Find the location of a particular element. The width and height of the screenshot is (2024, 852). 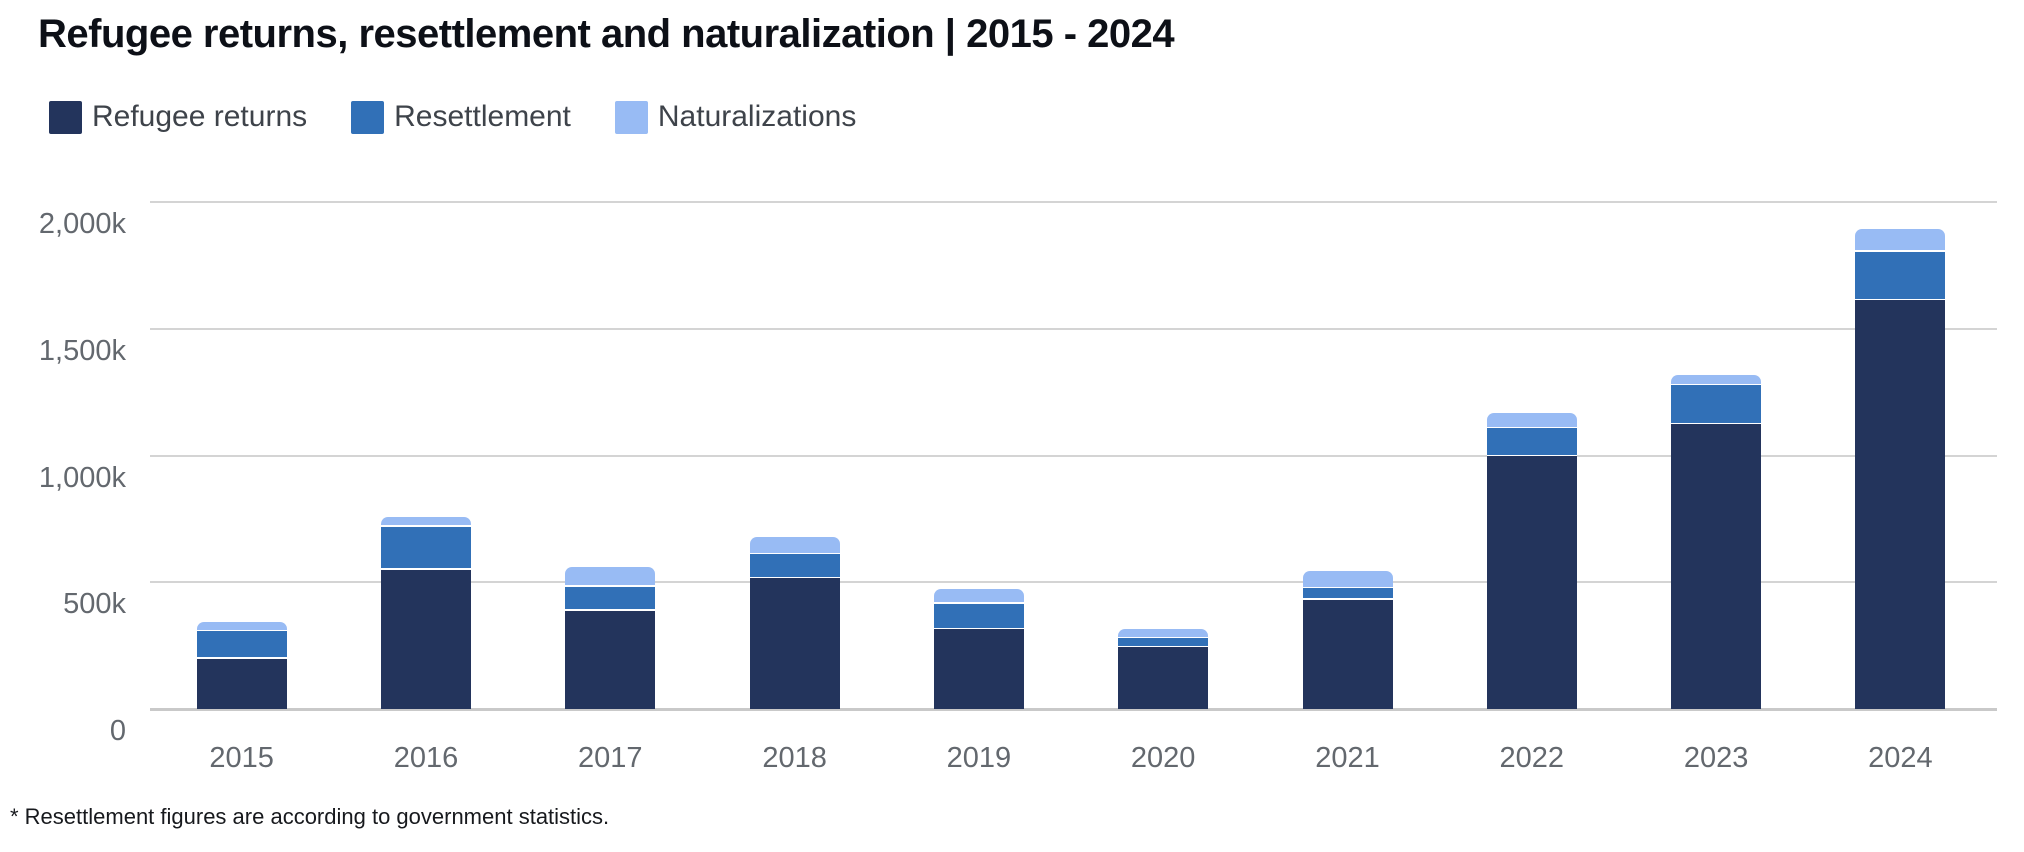

bar-segment-refugee-returns-2024 is located at coordinates (1900, 503).